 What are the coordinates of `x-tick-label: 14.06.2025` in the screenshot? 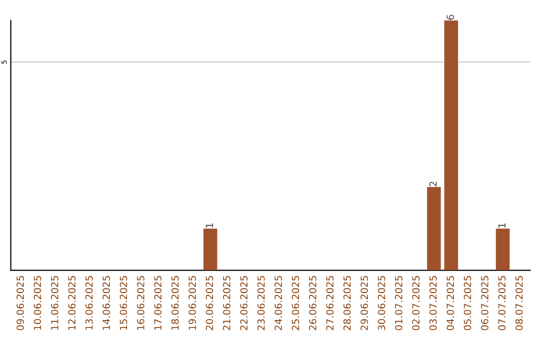 It's located at (106, 303).